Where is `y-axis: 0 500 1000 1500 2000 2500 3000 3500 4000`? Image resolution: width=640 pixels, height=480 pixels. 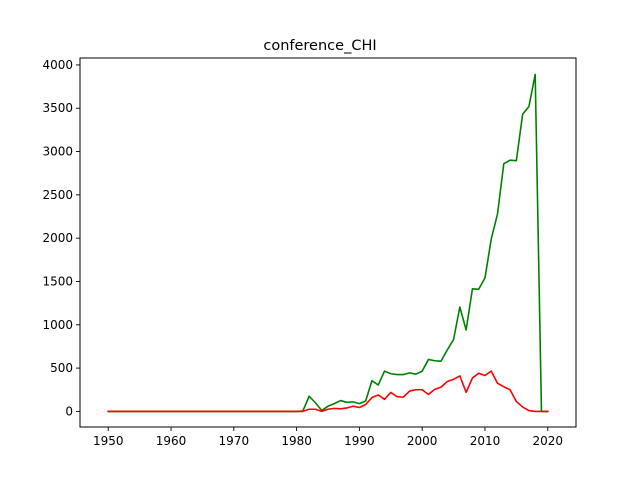
y-axis: 0 500 1000 1500 2000 2500 3000 3500 4000 is located at coordinates (61, 238).